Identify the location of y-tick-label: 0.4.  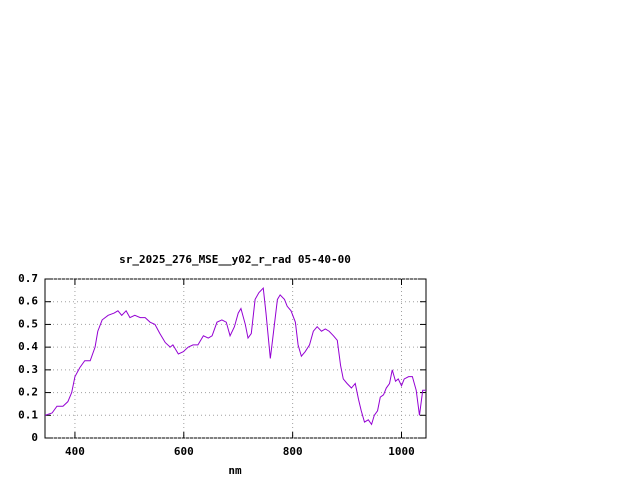
(28, 346).